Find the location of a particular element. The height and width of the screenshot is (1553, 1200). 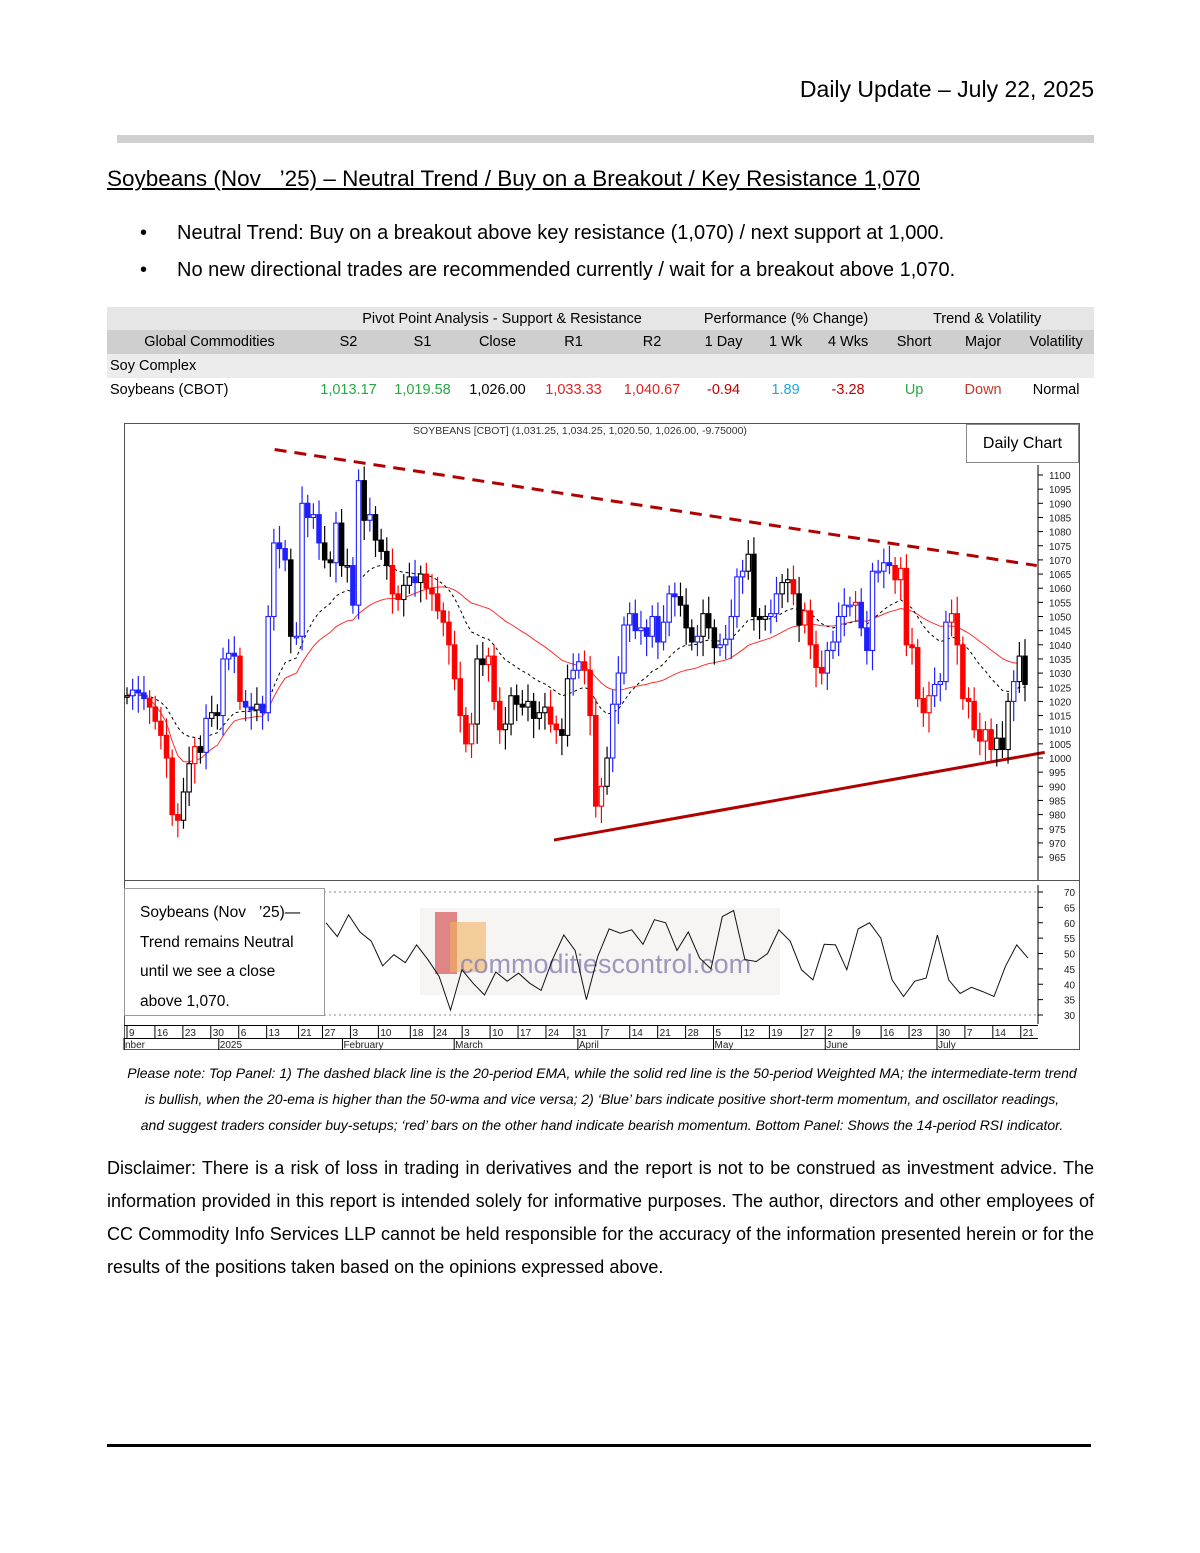

trendline-resistance is located at coordinates (655, 508).